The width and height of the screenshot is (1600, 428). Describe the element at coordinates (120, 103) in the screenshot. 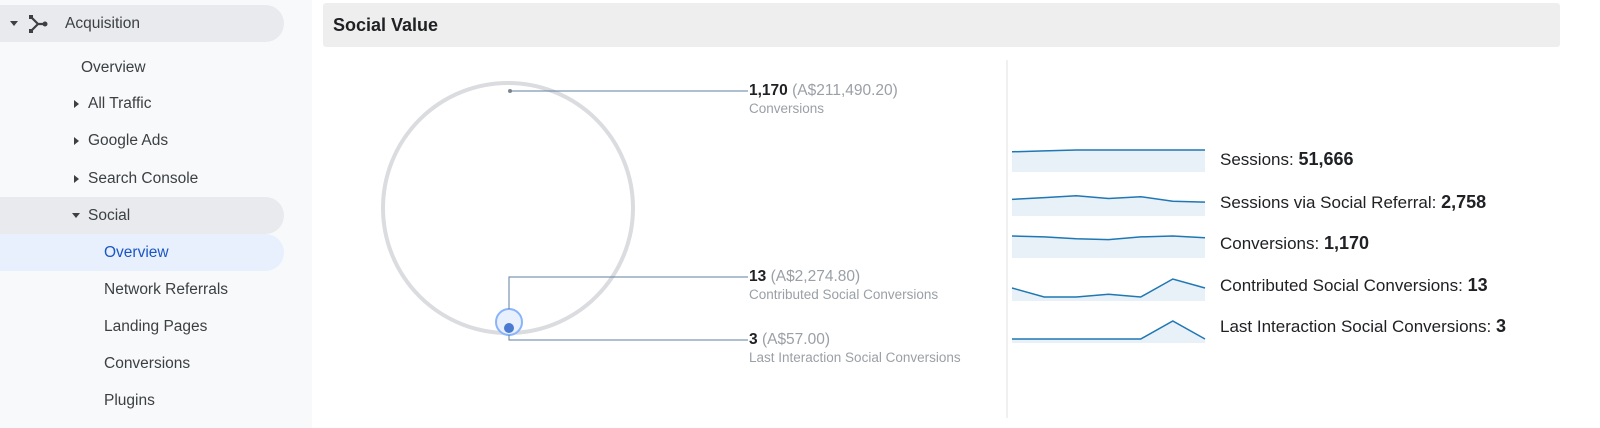

I see `nav-label: All Traffic` at that location.